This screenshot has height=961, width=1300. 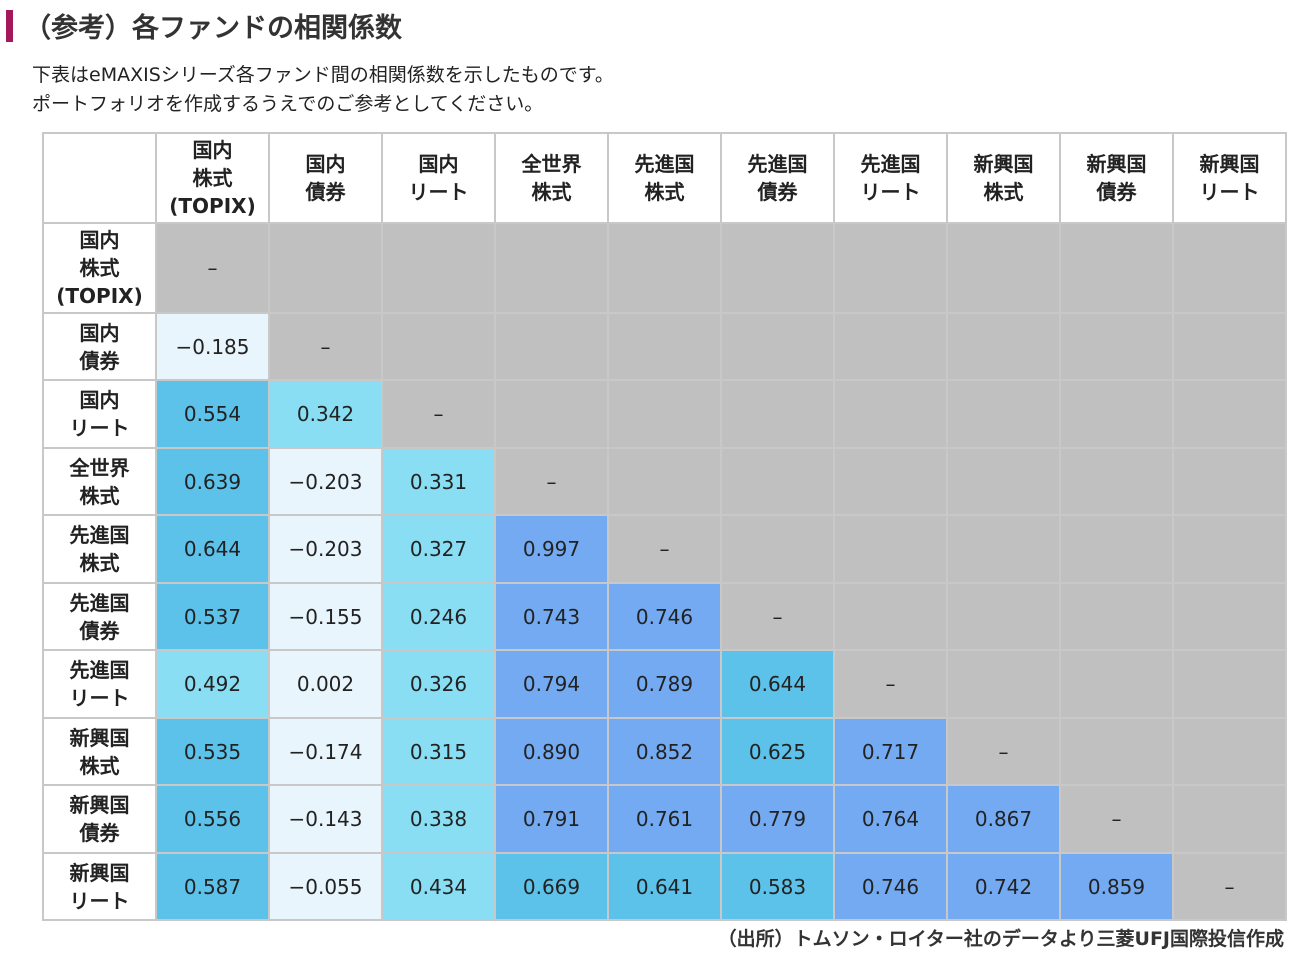 What do you see at coordinates (99, 414) in the screenshot?
I see `row-header: 国内 リート` at bounding box center [99, 414].